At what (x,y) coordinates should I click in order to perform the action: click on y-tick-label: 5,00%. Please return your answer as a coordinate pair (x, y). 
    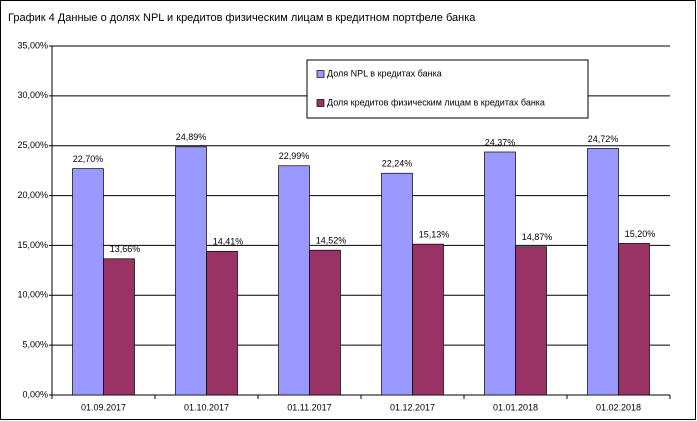
    Looking at the image, I should click on (35, 345).